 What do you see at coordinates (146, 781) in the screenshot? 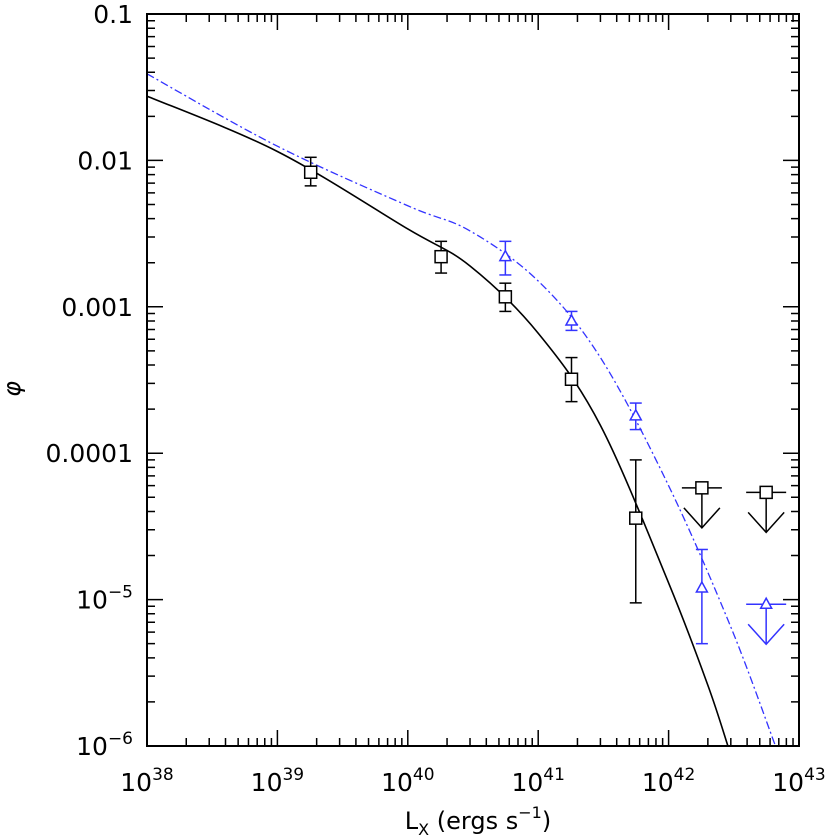
I see `x-tick-label: 1038` at bounding box center [146, 781].